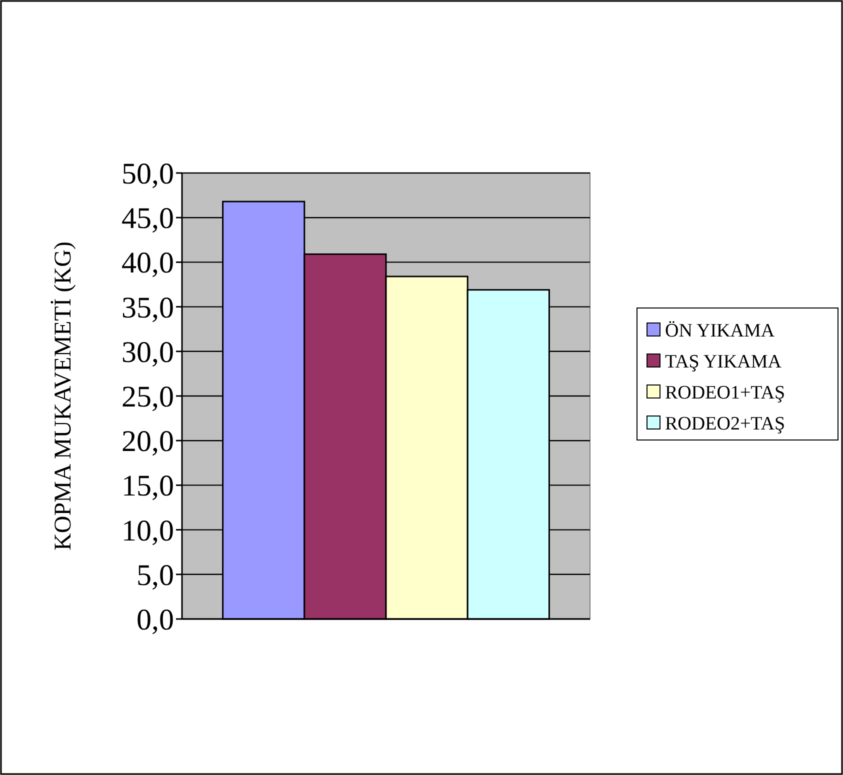 This screenshot has height=775, width=843. What do you see at coordinates (155, 620) in the screenshot?
I see `y-tick-label: 0,0` at bounding box center [155, 620].